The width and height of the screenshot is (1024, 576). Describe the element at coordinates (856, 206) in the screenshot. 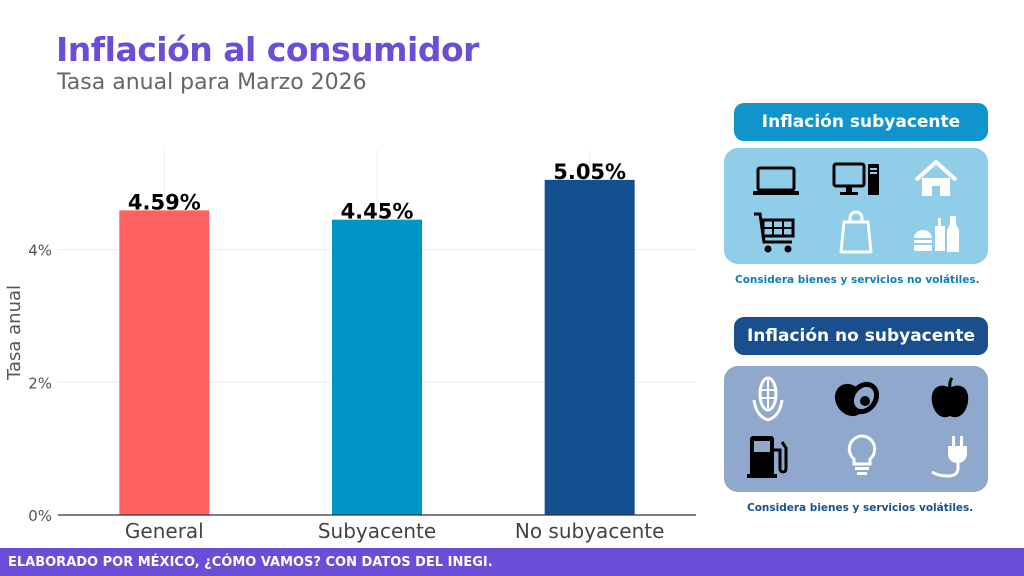

I see `subyacente-icons-panel` at that location.